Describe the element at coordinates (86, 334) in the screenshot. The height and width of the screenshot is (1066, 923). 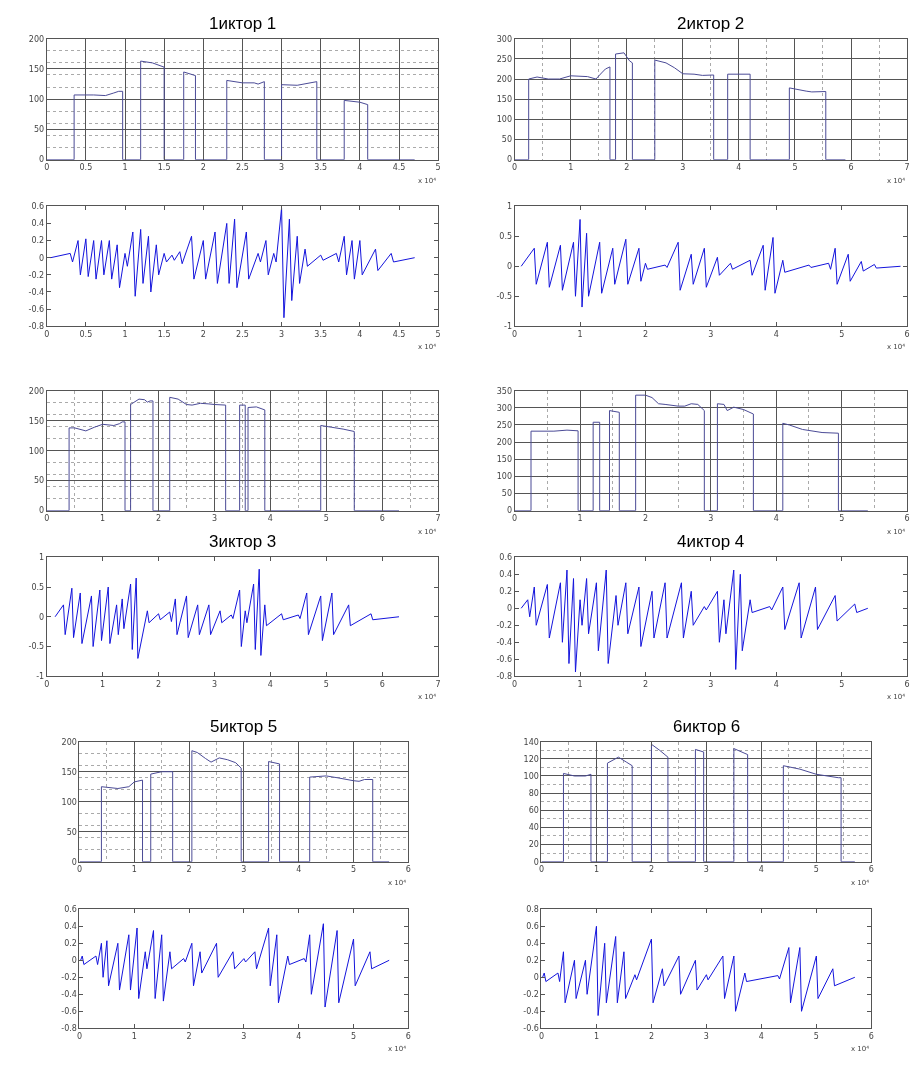
I see `x-tick-label: 0.5` at that location.